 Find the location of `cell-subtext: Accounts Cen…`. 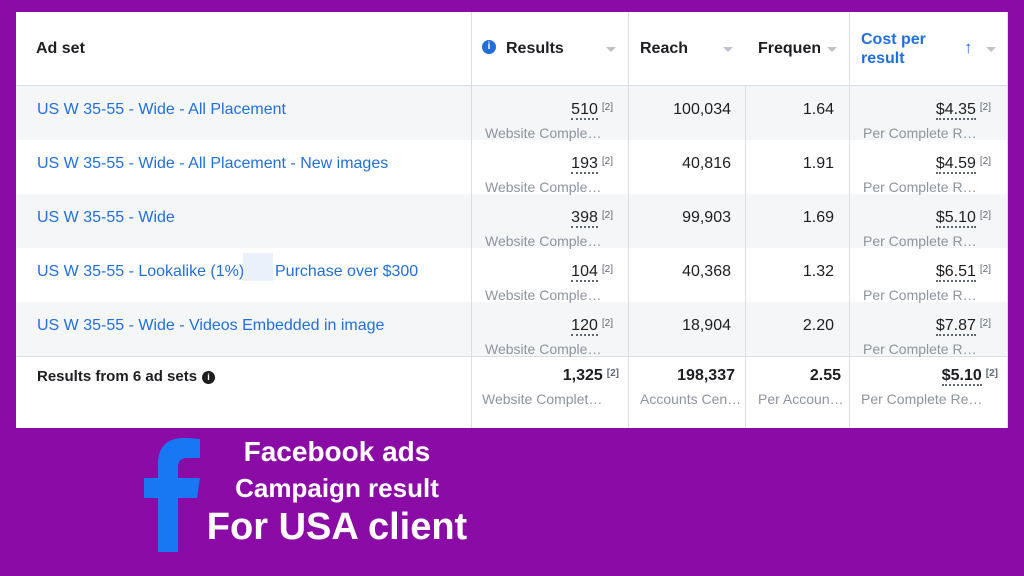

cell-subtext: Accounts Cen… is located at coordinates (690, 399).